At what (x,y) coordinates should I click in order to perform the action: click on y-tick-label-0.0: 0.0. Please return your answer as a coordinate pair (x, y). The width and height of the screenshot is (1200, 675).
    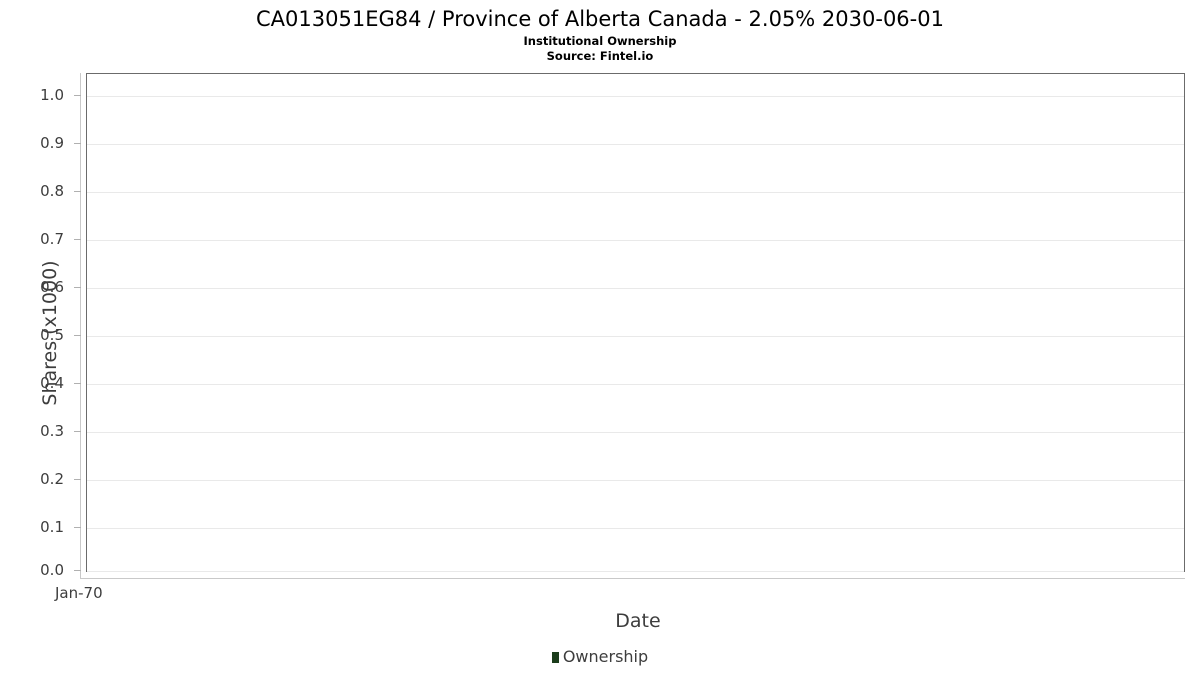
    Looking at the image, I should click on (52, 570).